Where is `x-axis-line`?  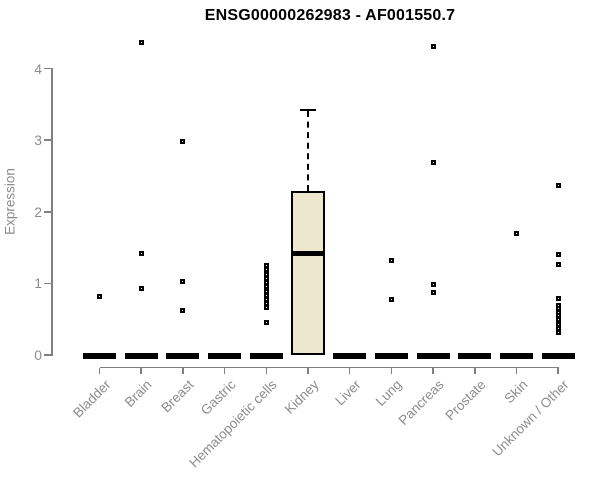
x-axis-line is located at coordinates (329, 367).